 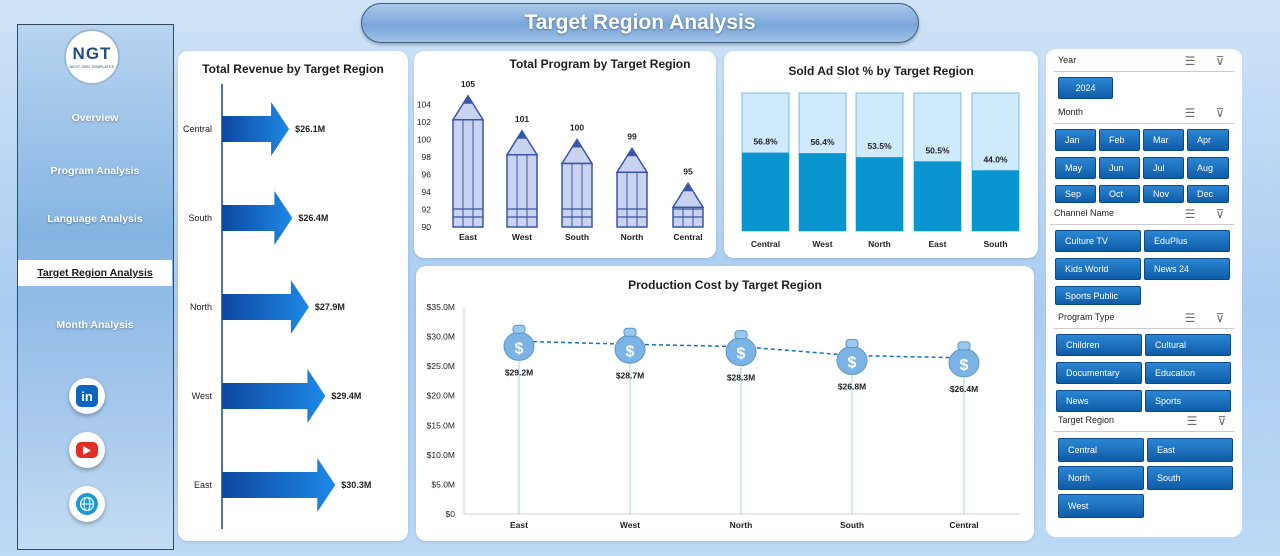 I want to click on adslot-category-label: North, so click(x=879, y=244).